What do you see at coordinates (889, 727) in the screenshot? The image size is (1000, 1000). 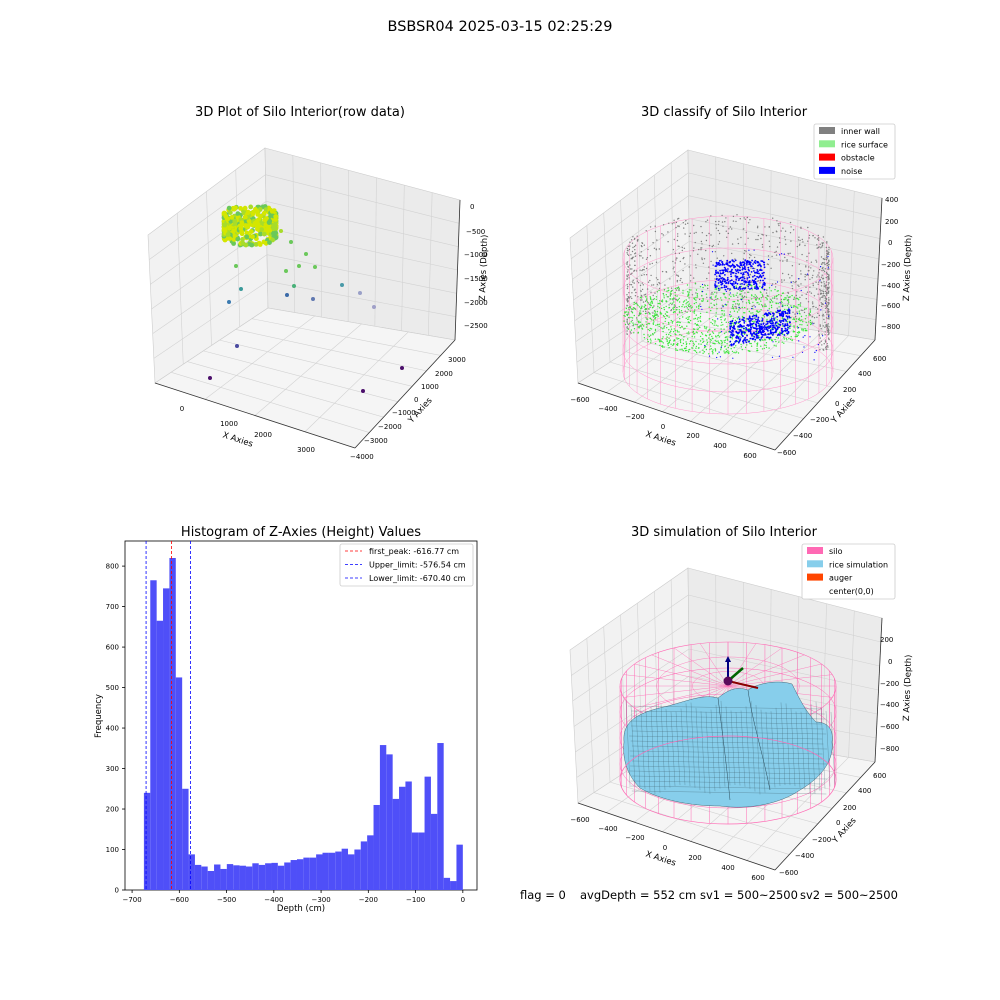 I see `sim-z-tick: −600` at bounding box center [889, 727].